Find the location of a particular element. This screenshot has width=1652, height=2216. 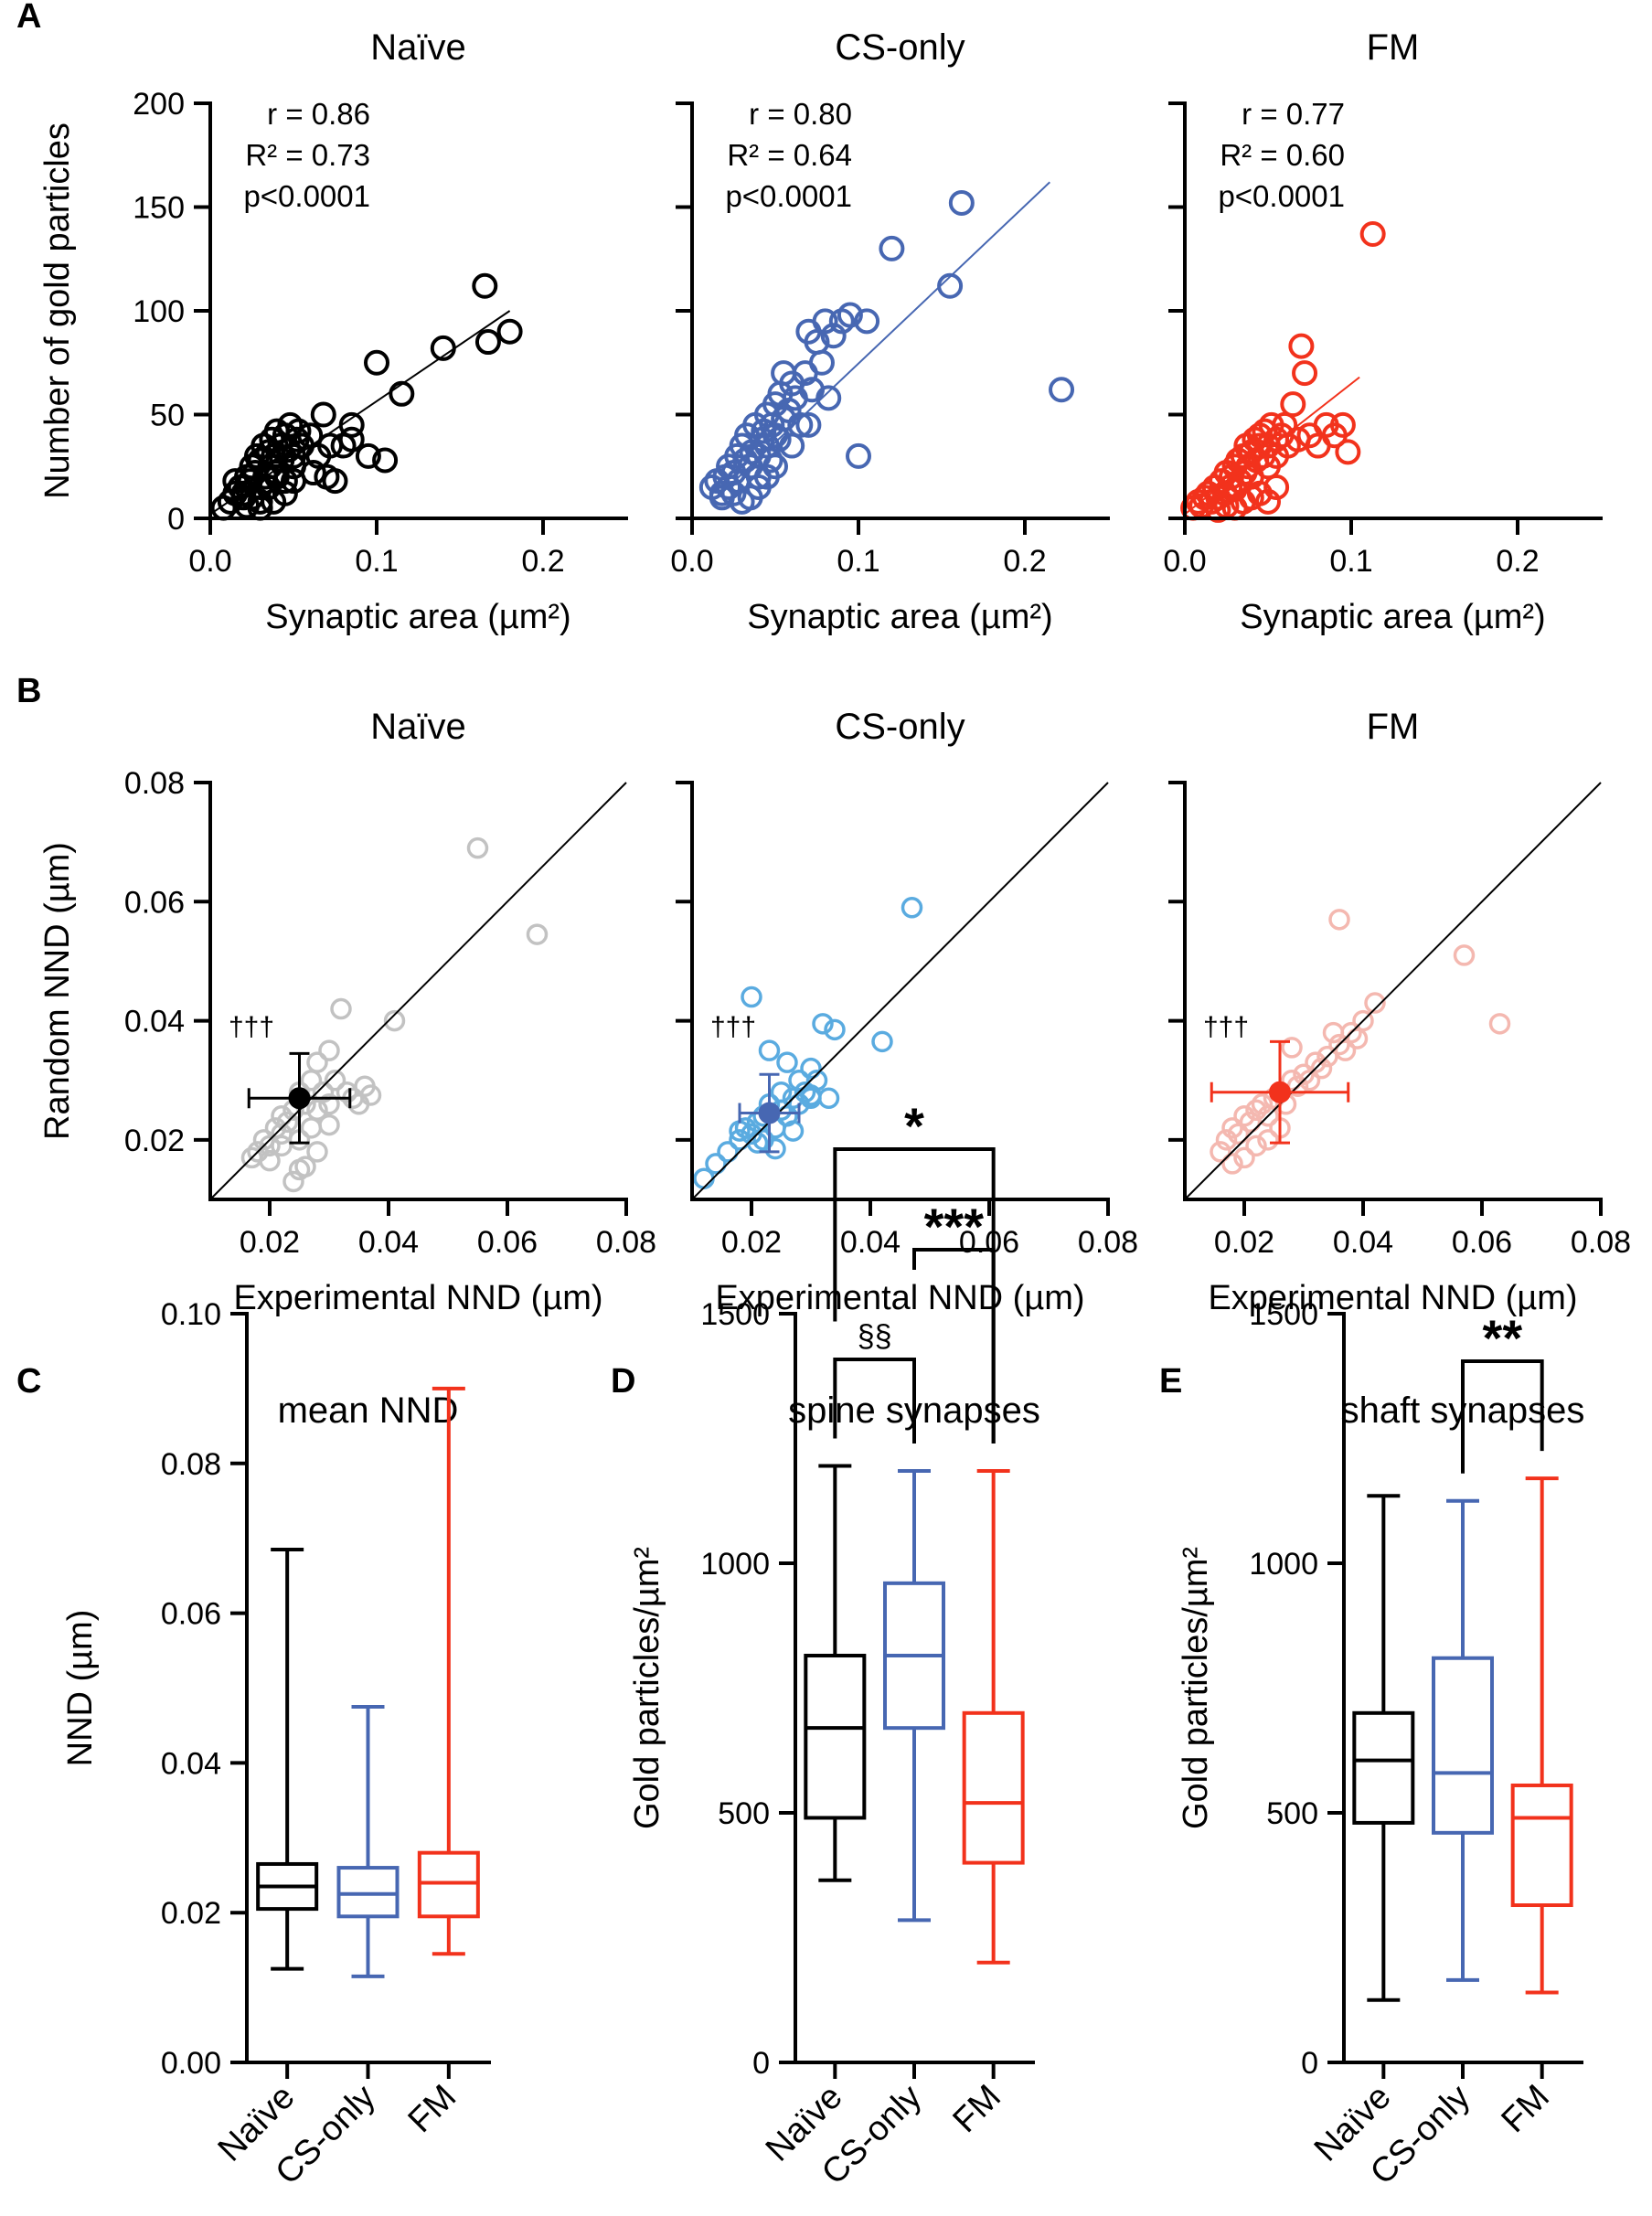

y-axis-label: Number of gold particles is located at coordinates (57, 311).